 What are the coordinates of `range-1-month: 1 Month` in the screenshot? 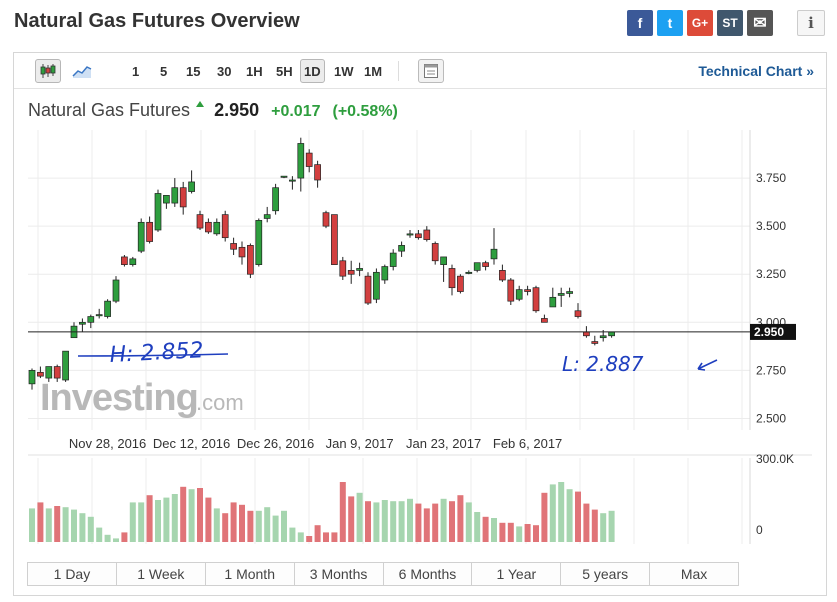 It's located at (250, 574).